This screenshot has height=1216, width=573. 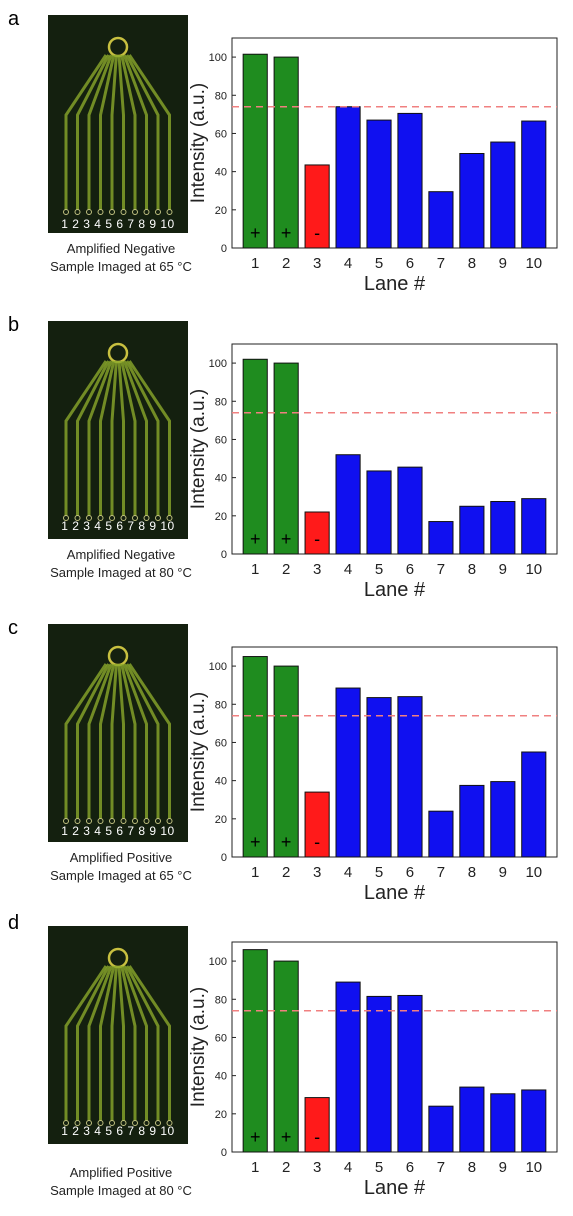 What do you see at coordinates (255, 1167) in the screenshot?
I see `x-tick-label: 1` at bounding box center [255, 1167].